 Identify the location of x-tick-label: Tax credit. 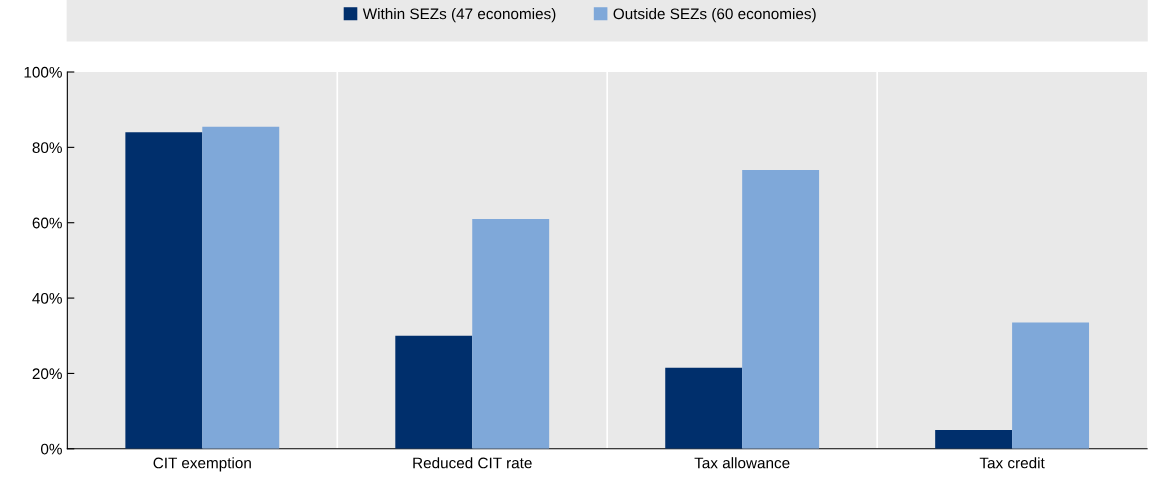
(1012, 463).